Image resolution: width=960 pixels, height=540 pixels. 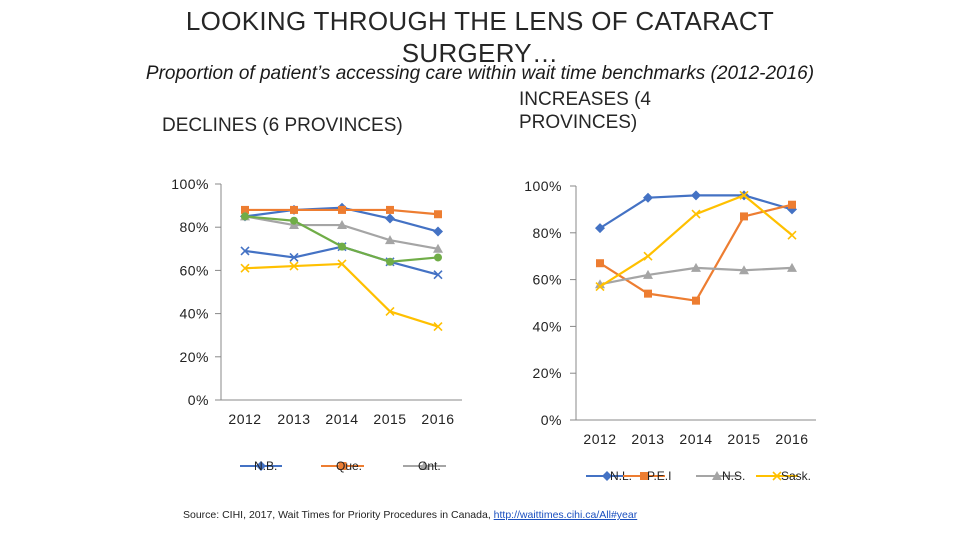 What do you see at coordinates (282, 125) in the screenshot?
I see `declines-heading: DECLINES (6 PROVINCES)` at bounding box center [282, 125].